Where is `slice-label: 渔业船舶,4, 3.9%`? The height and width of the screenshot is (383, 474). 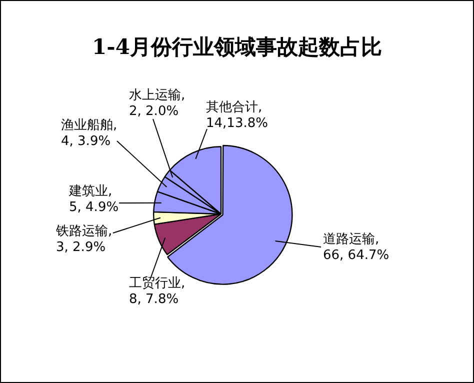
slice-label: 渔业船舶,4, 3.9% is located at coordinates (89, 133).